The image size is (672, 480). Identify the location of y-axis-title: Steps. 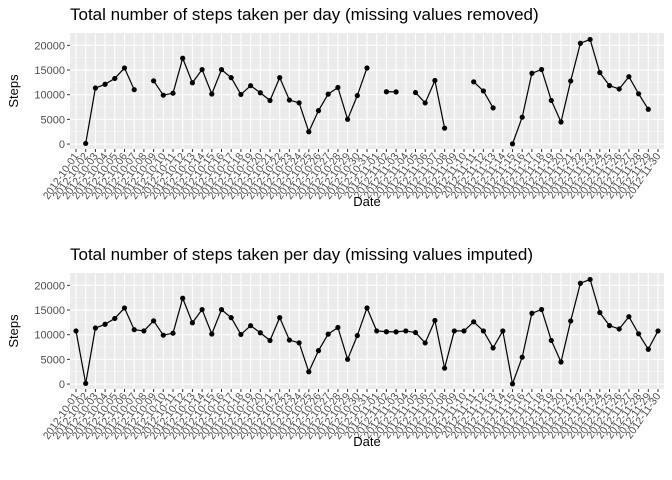
(13, 91).